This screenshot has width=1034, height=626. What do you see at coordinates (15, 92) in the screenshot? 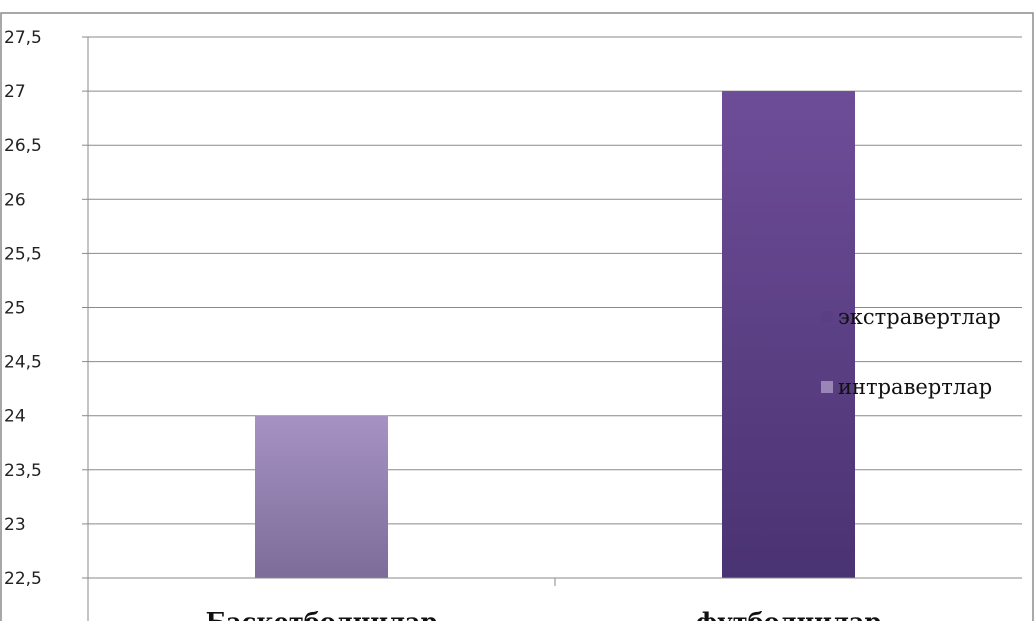
I see `y-tick-label: 27` at bounding box center [15, 92].